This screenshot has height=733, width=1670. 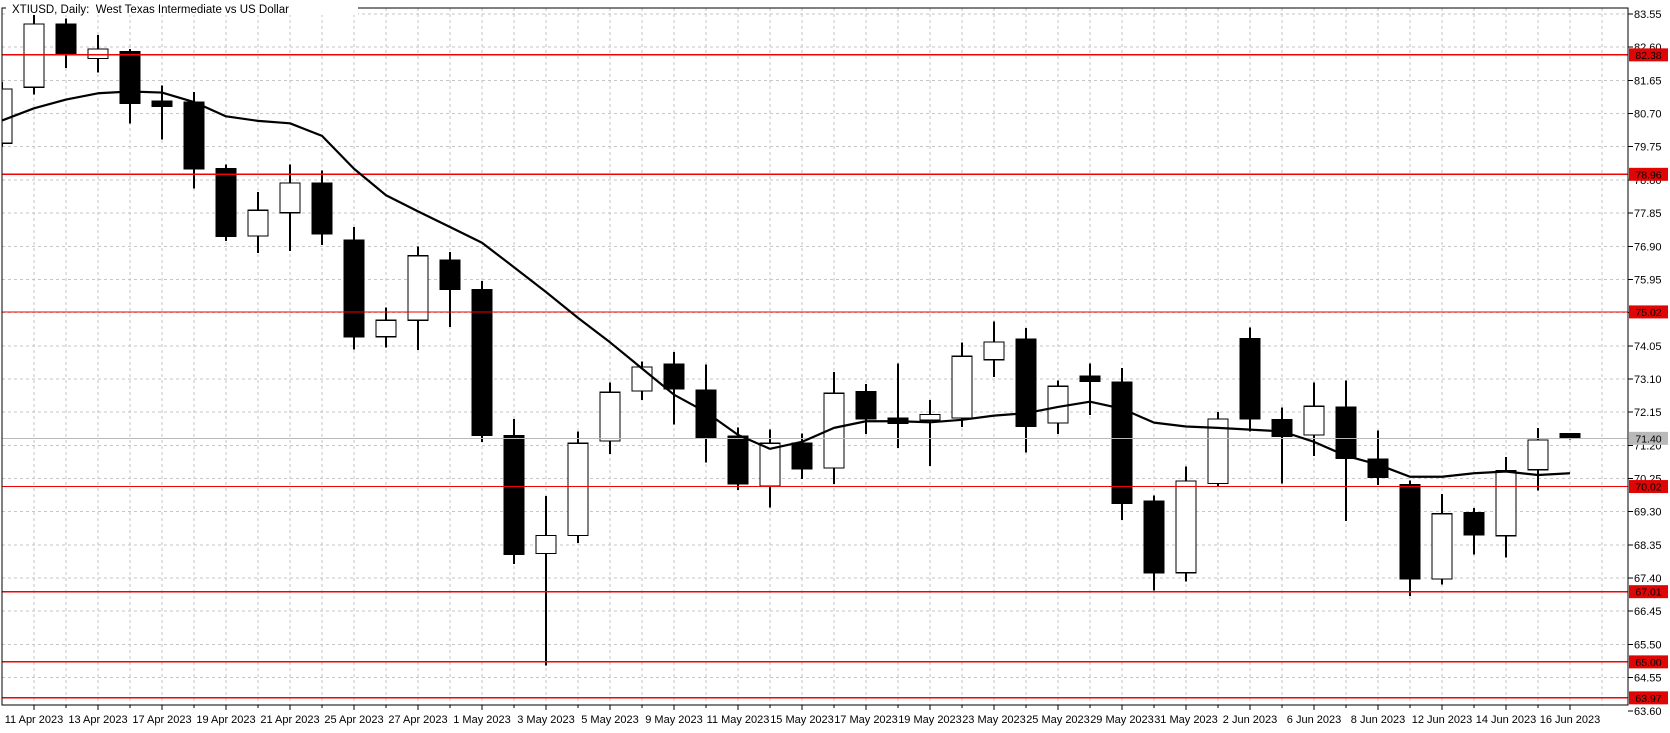 I want to click on x-axis-label: 29 May 2023, so click(x=1122, y=720).